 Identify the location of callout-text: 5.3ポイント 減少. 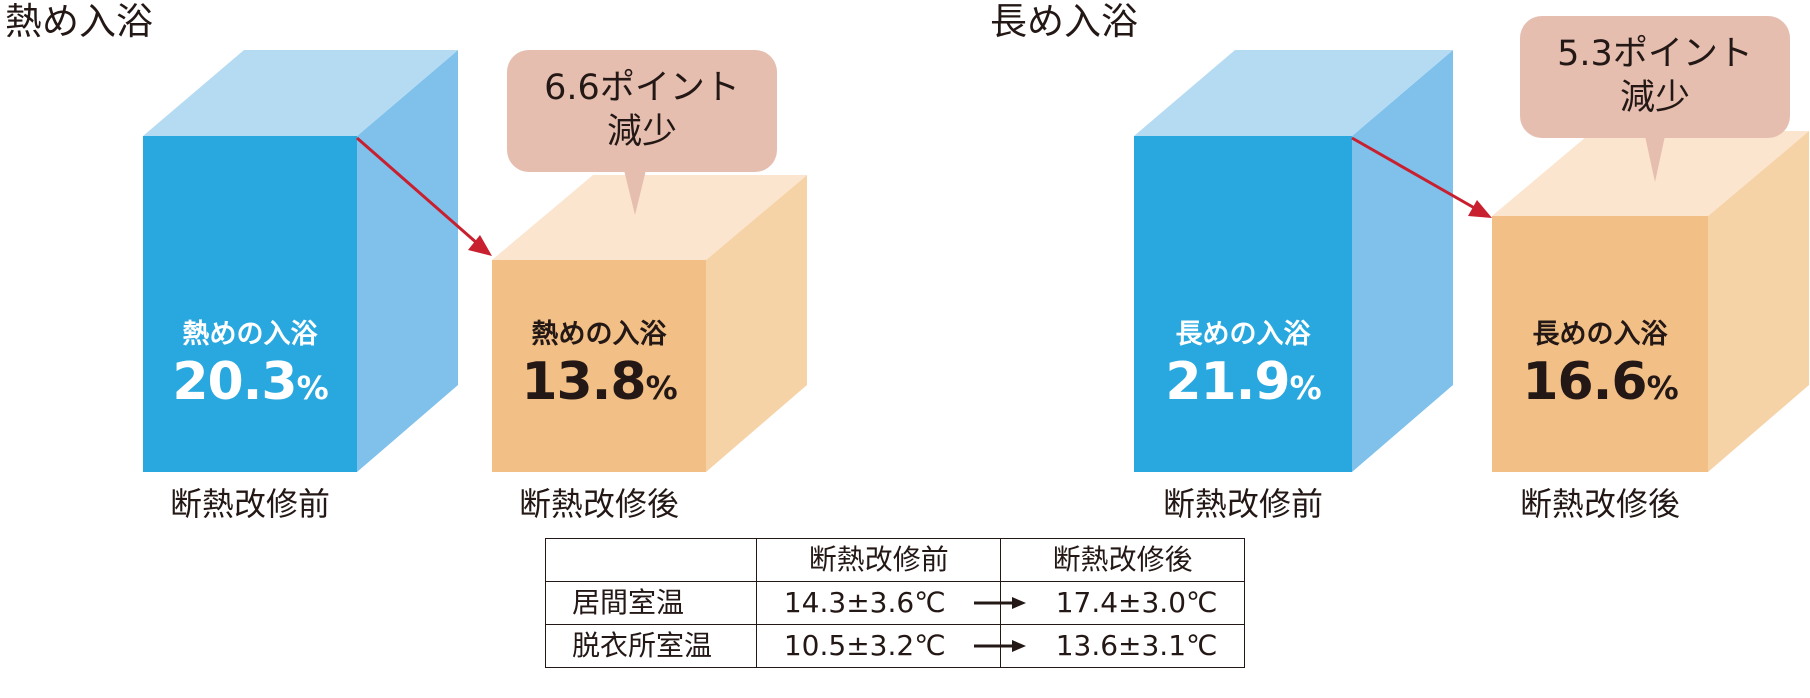
(1655, 76).